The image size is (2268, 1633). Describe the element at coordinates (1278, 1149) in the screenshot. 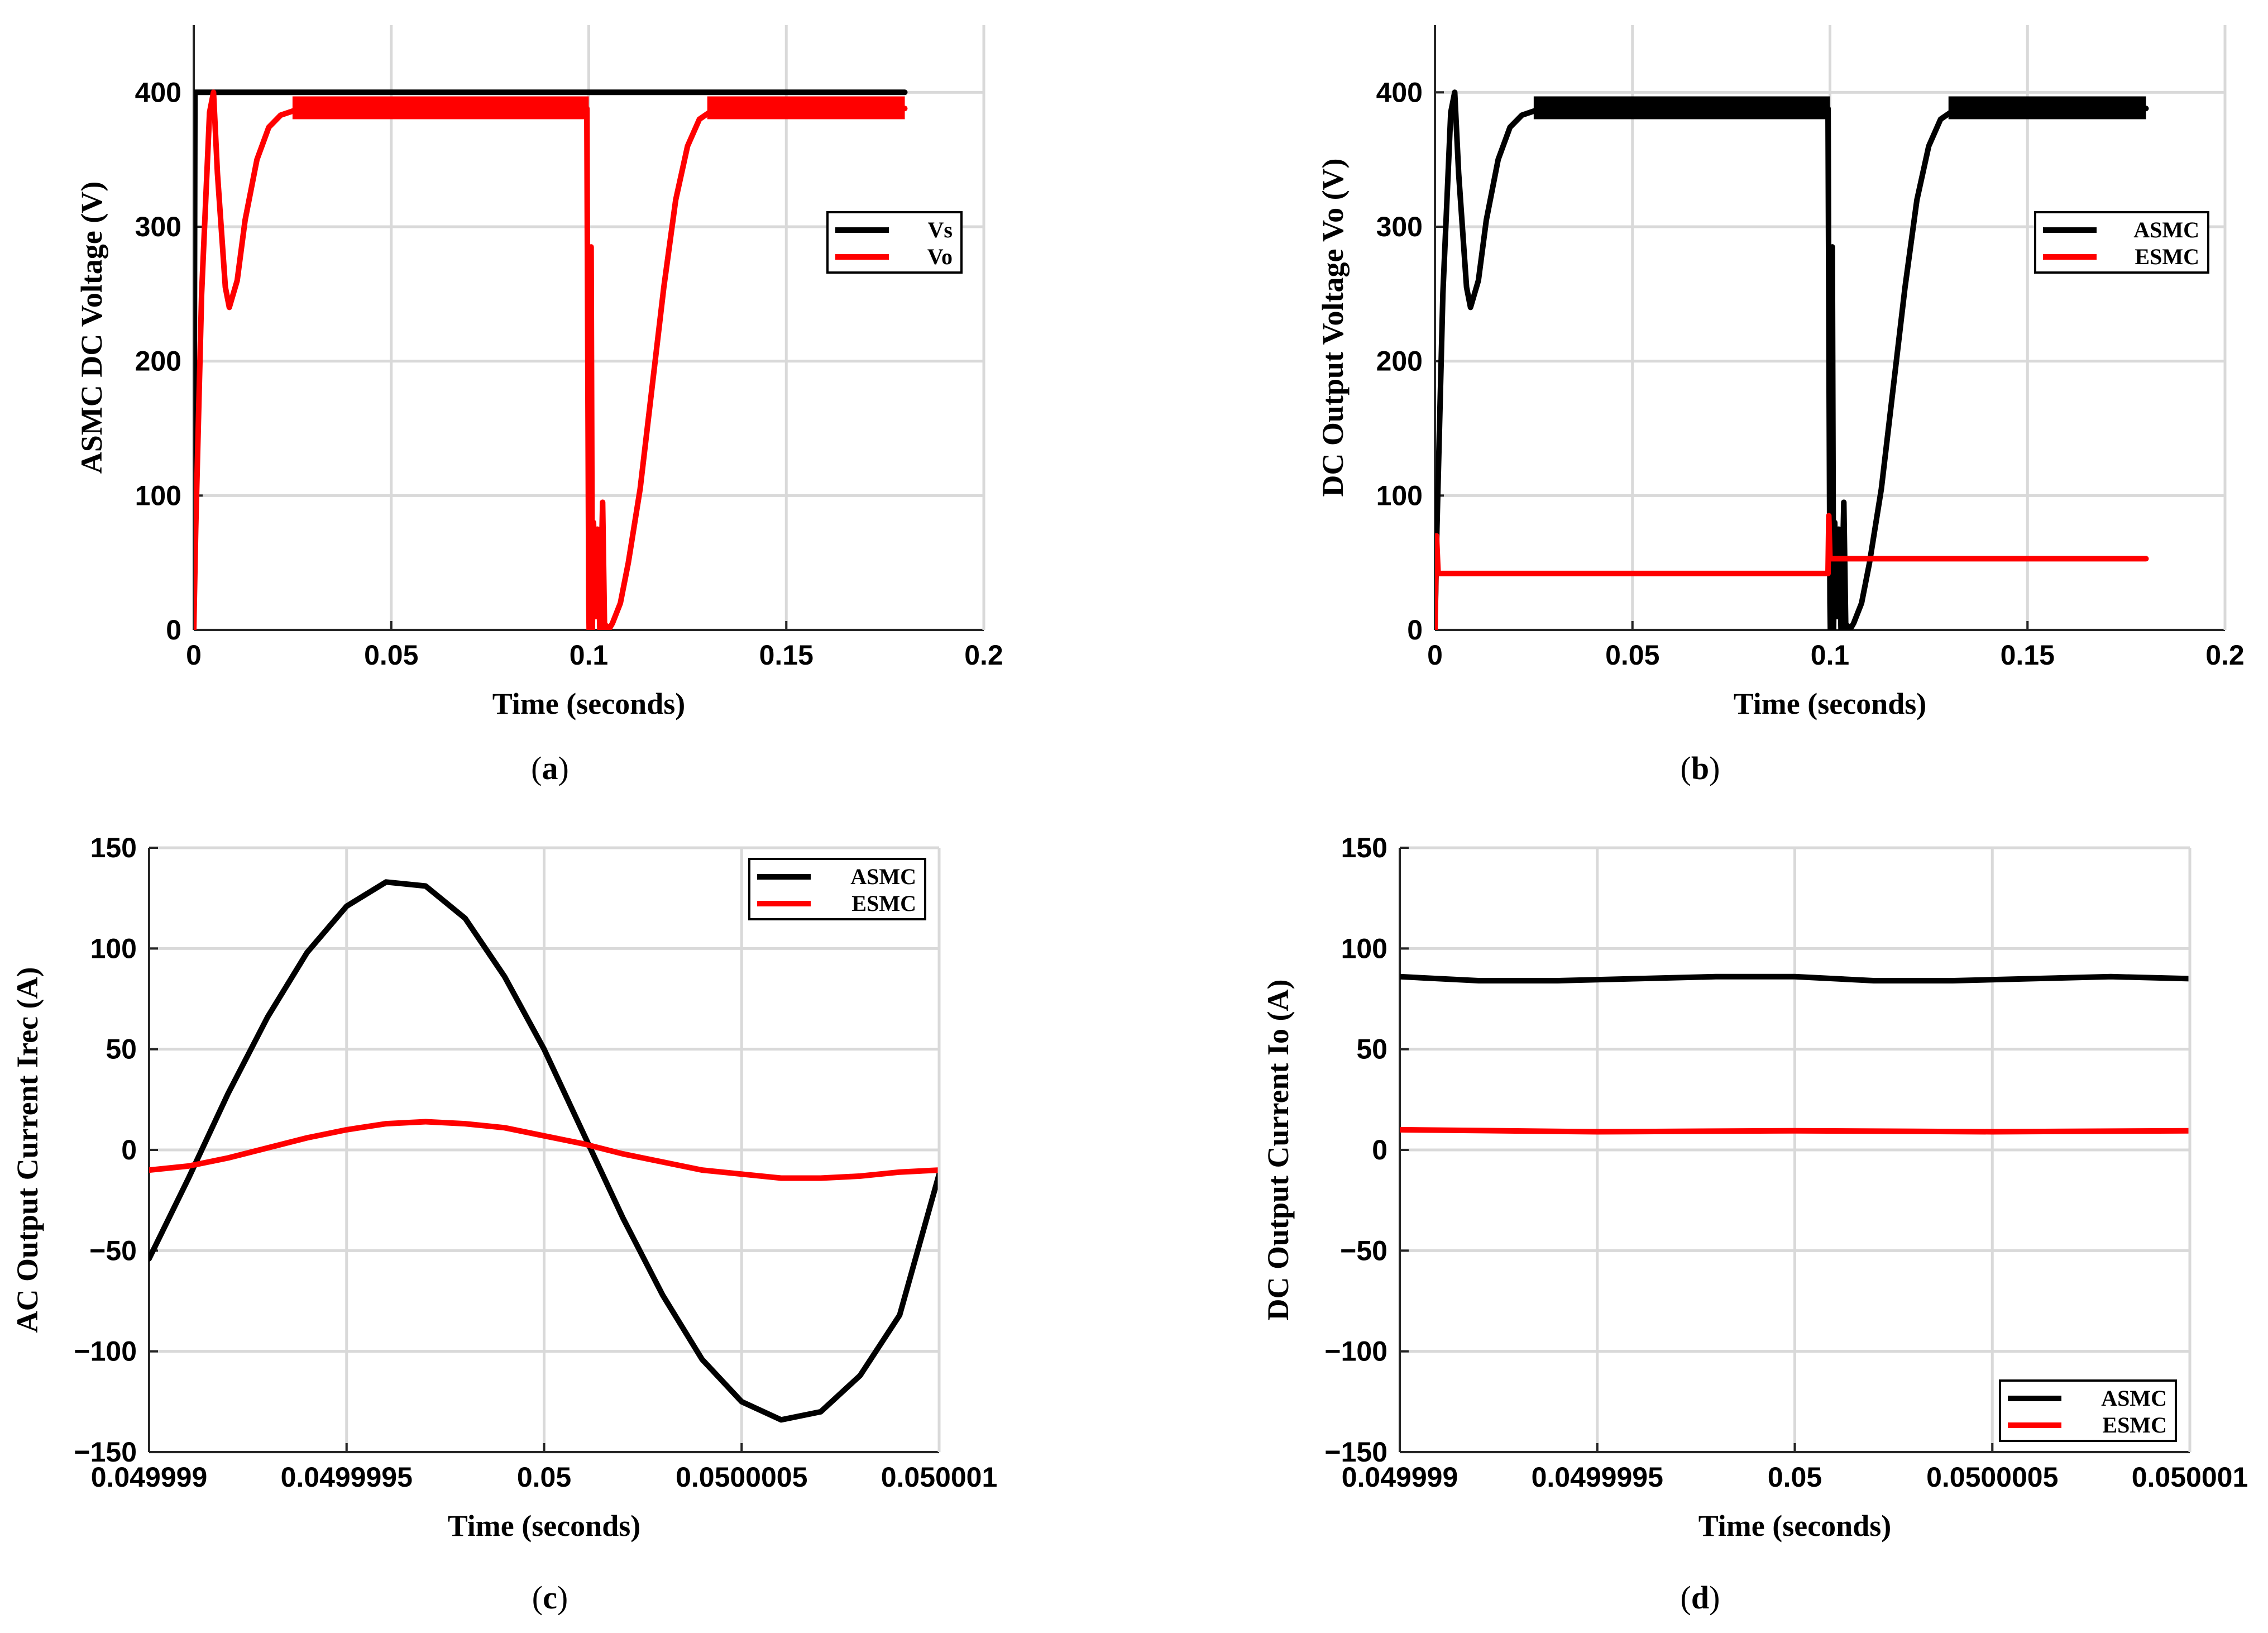

I see `y-axis-title: DC Output Current Io (A)` at that location.